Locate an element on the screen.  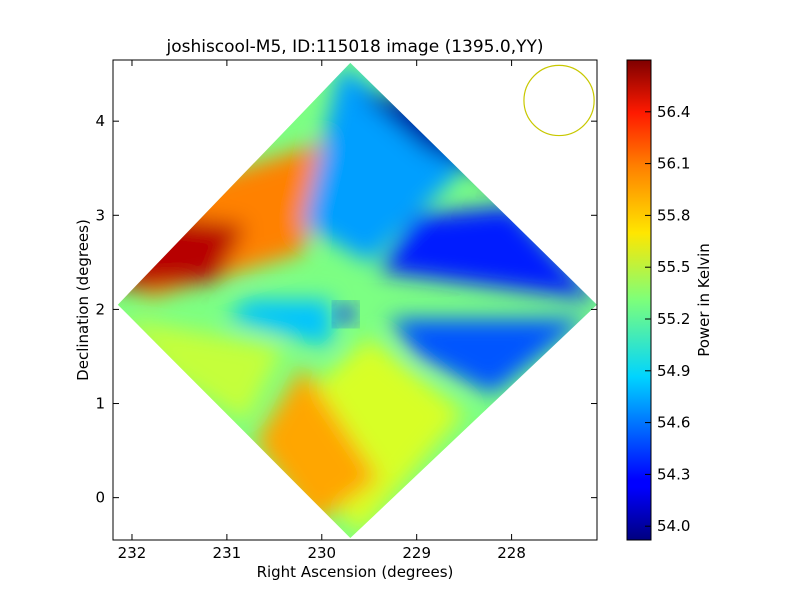
colorbar-tick-label: 54.9 is located at coordinates (673, 371).